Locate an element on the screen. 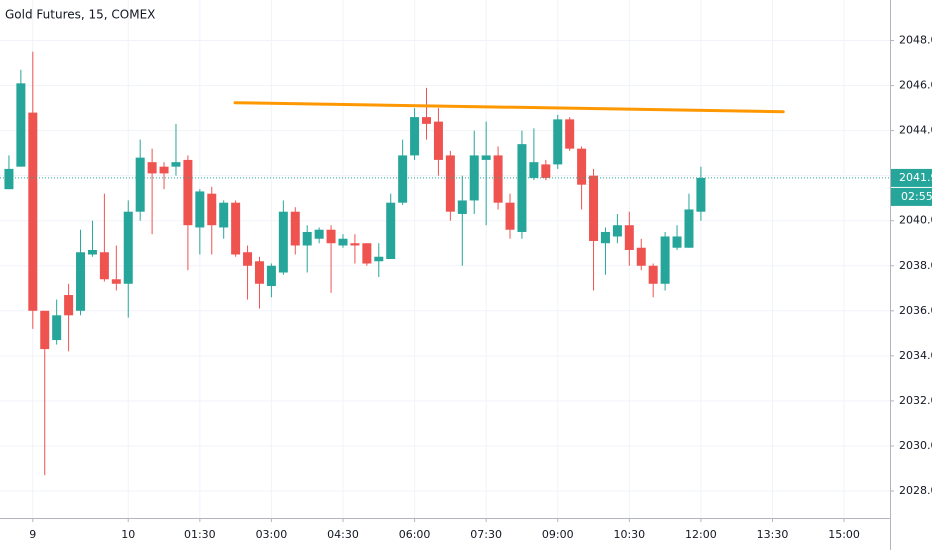 The height and width of the screenshot is (550, 932). x-tick-label: 10 is located at coordinates (128, 534).